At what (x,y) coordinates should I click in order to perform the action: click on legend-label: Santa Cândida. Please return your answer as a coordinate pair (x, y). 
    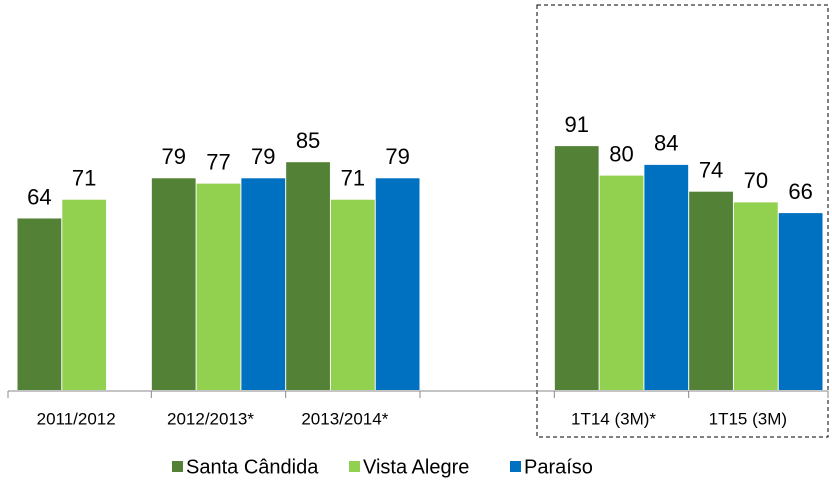
    Looking at the image, I should click on (252, 467).